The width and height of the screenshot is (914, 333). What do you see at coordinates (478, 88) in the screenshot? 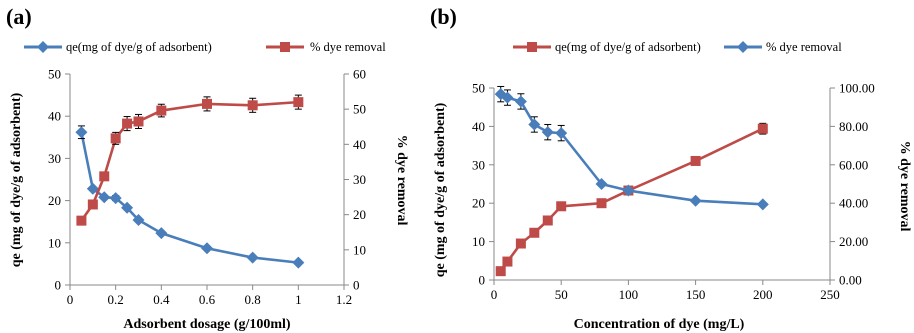
I see `panel-b-left-tick-label: 50` at bounding box center [478, 88].